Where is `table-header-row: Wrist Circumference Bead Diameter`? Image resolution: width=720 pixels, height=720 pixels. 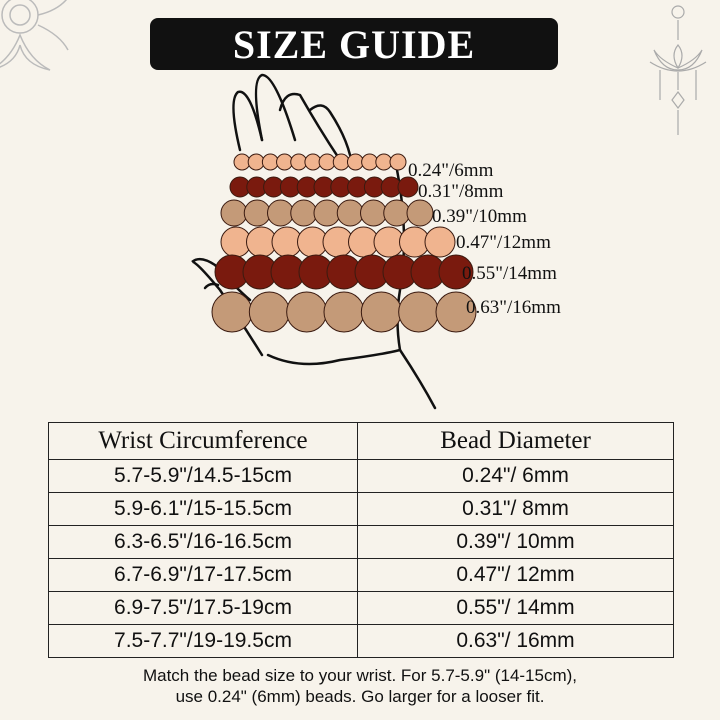 table-header-row: Wrist Circumference Bead Diameter is located at coordinates (361, 441).